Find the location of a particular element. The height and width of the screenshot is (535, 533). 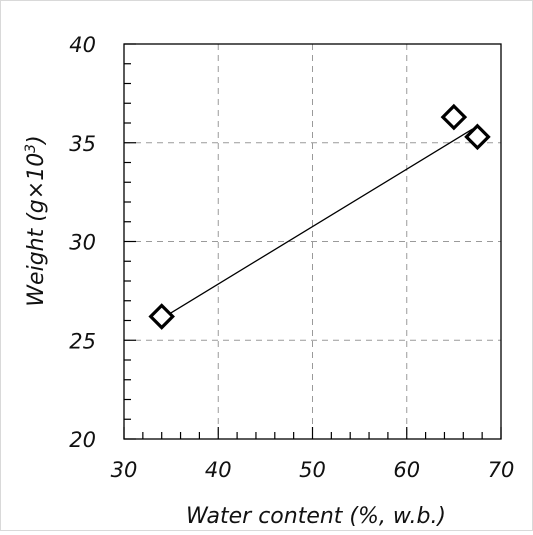

x-tick-label: 30 is located at coordinates (124, 470).